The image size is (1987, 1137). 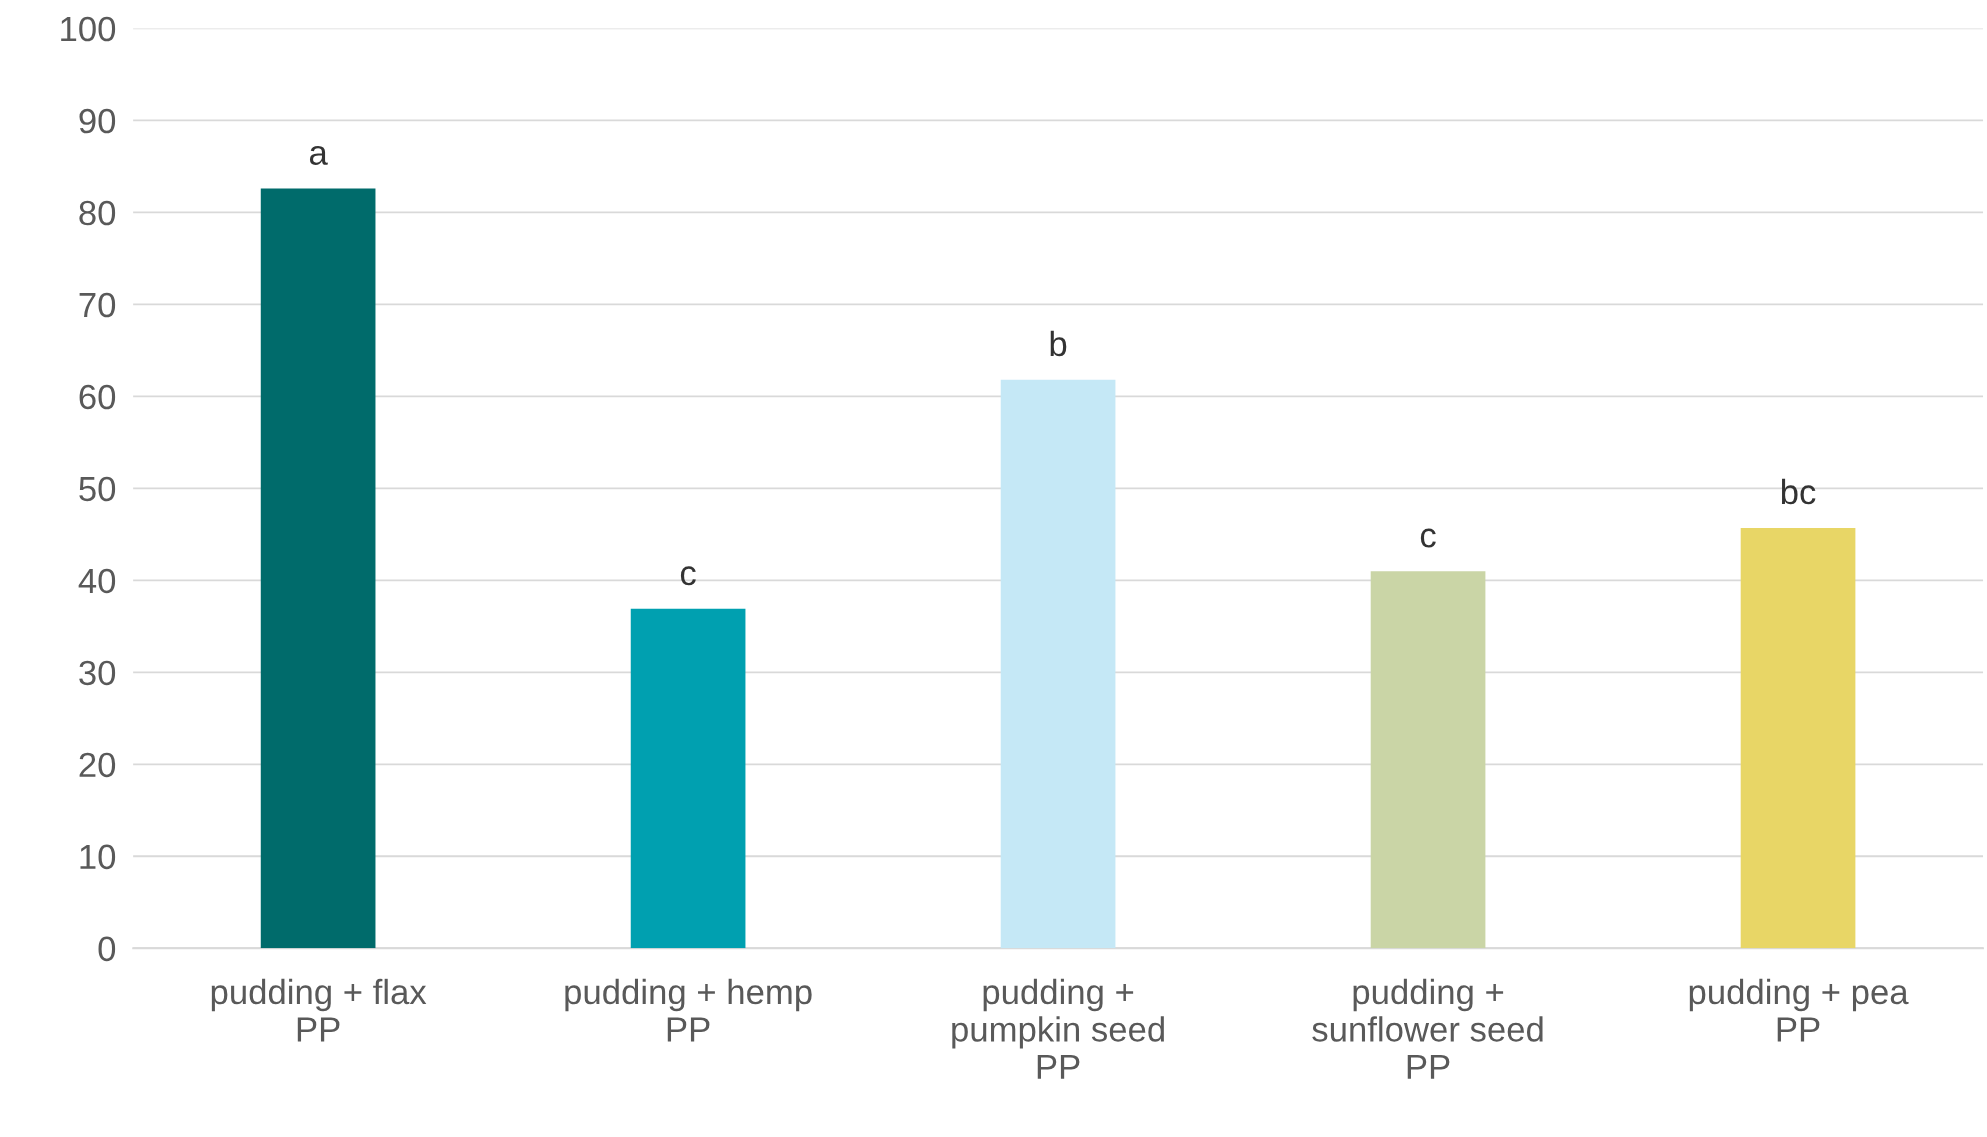 I want to click on x-tick-label: pudding + hemp PP, so click(x=688, y=1010).